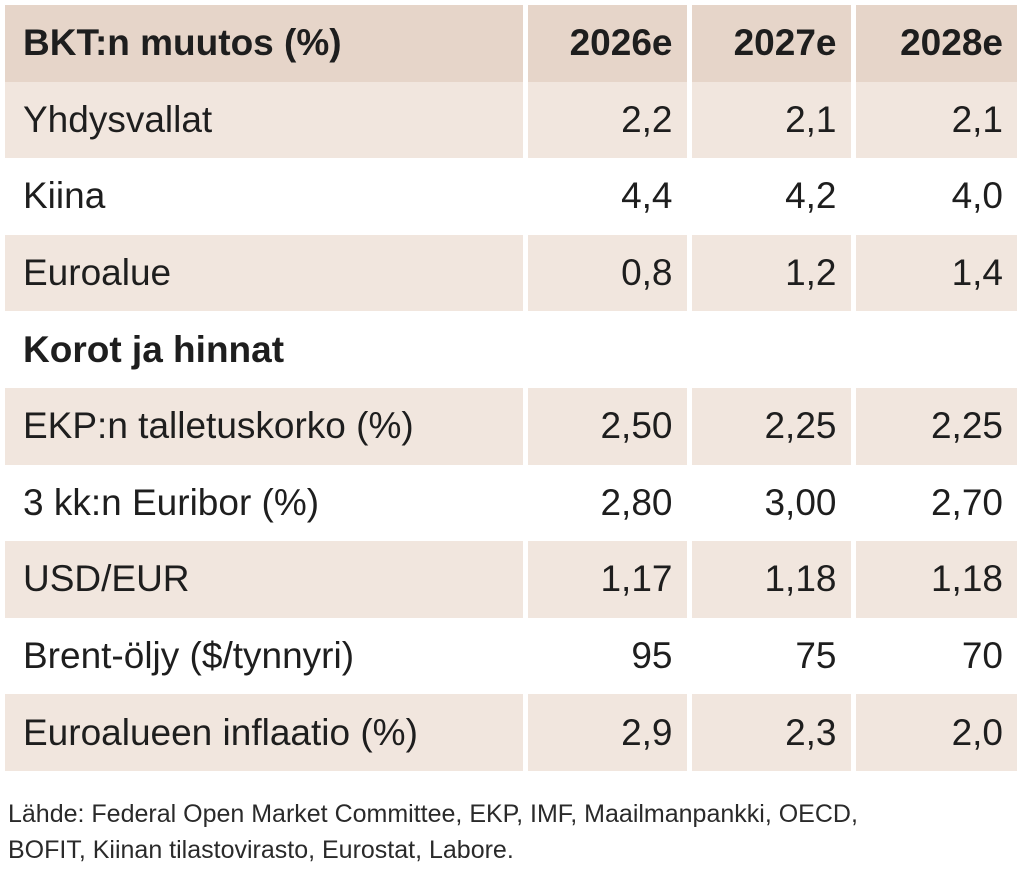  Describe the element at coordinates (266, 426) in the screenshot. I see `row-label: EKP:n talletuskorko (%)` at that location.